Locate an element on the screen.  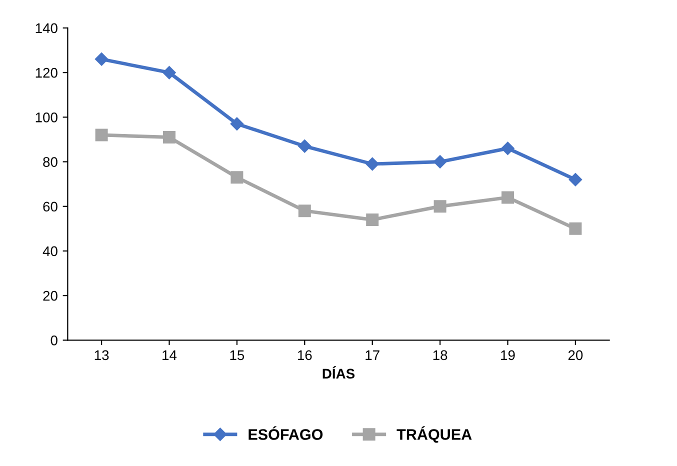
legend-label: TRÁQUEA is located at coordinates (434, 434).